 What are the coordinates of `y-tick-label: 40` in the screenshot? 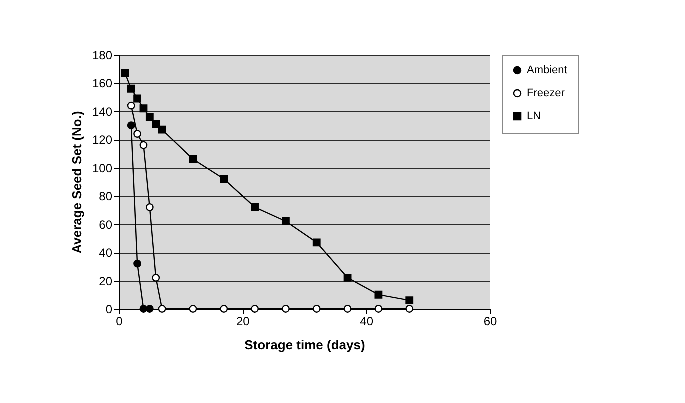 It's located at (106, 253).